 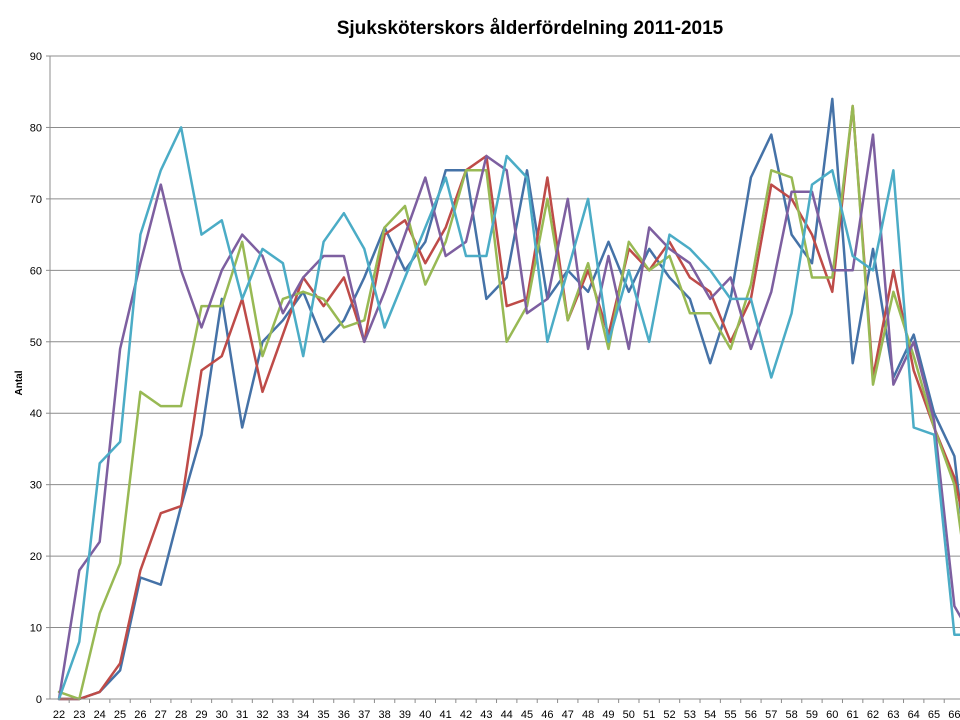 I want to click on y-axis-label: Antal, so click(x=19, y=382).